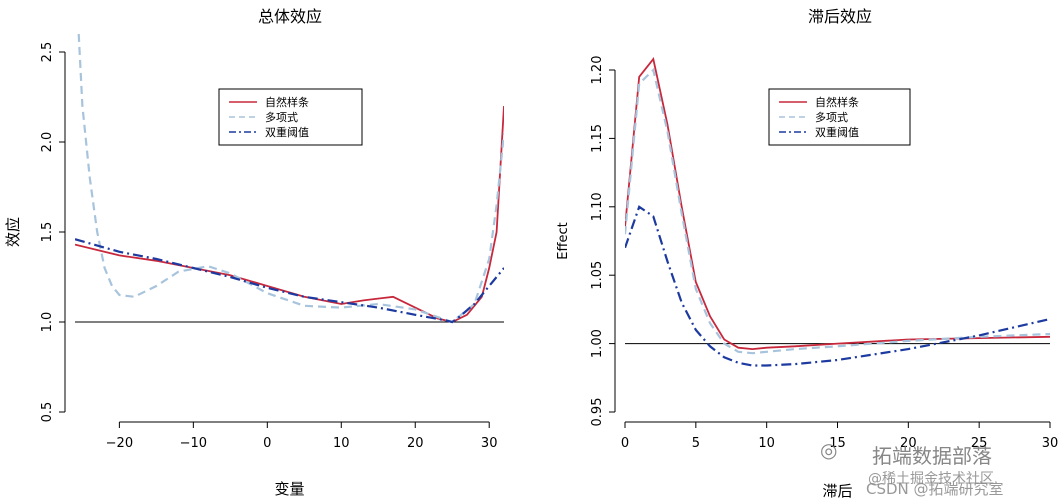 Image resolution: width=1059 pixels, height=504 pixels. I want to click on y-tick-label: 2.5, so click(47, 52).